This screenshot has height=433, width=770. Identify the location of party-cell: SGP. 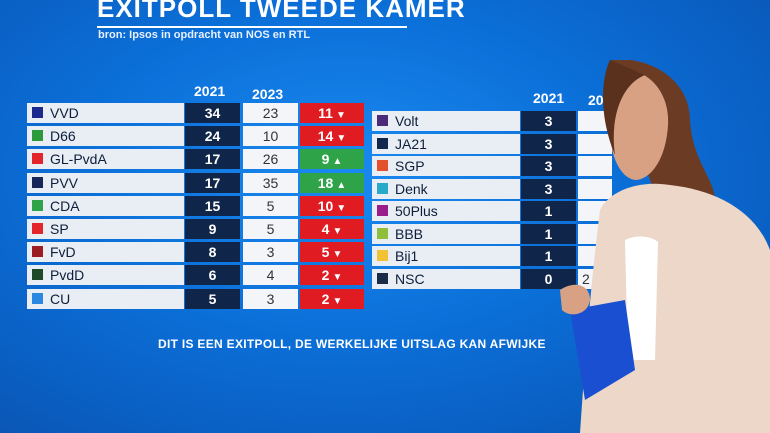
(446, 166).